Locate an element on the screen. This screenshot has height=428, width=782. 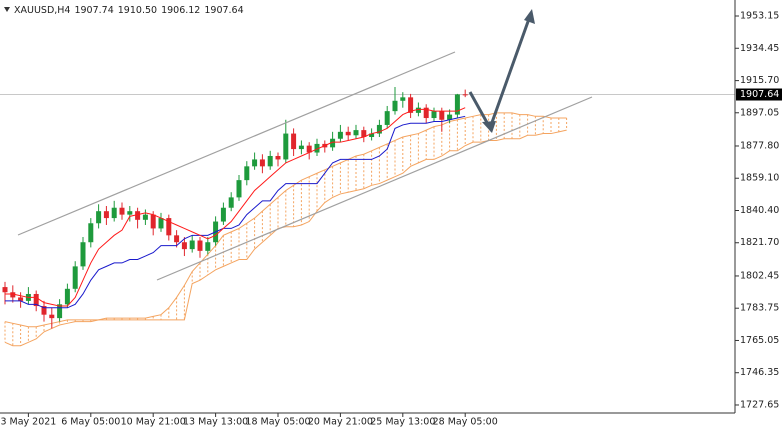
y-tick-label: 1897.05 is located at coordinates (759, 112).